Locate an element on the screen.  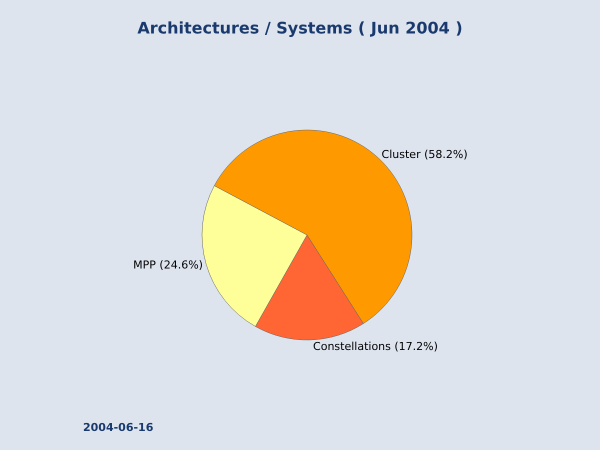
text: 2004-06-16 is located at coordinates (118, 427).